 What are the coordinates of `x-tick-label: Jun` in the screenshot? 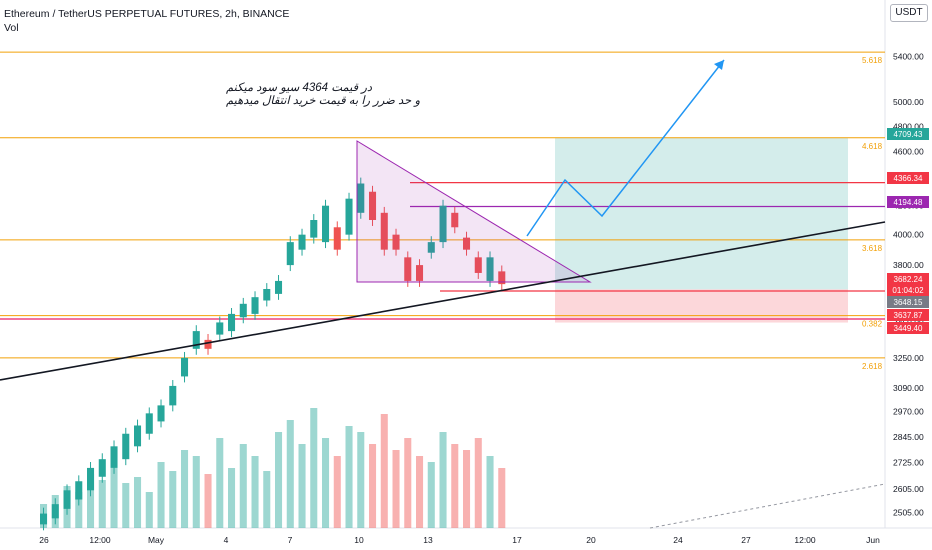 It's located at (873, 540).